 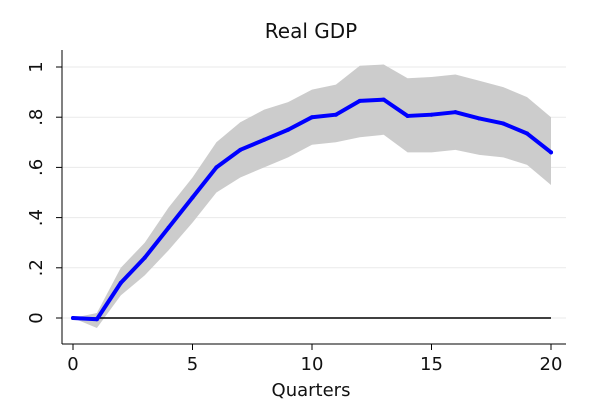 What do you see at coordinates (36, 267) in the screenshot?
I see `y-tick-label-1: .2` at bounding box center [36, 267].